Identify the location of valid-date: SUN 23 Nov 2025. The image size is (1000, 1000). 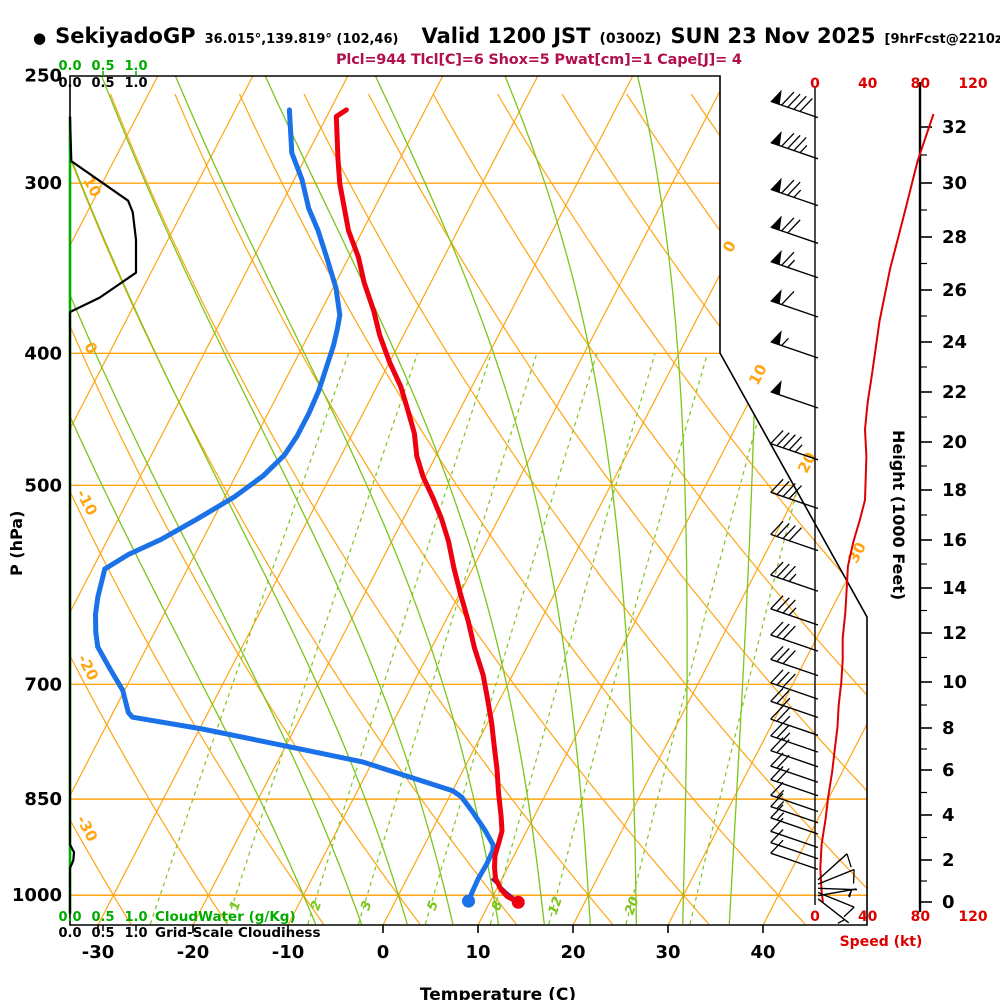
(773, 36).